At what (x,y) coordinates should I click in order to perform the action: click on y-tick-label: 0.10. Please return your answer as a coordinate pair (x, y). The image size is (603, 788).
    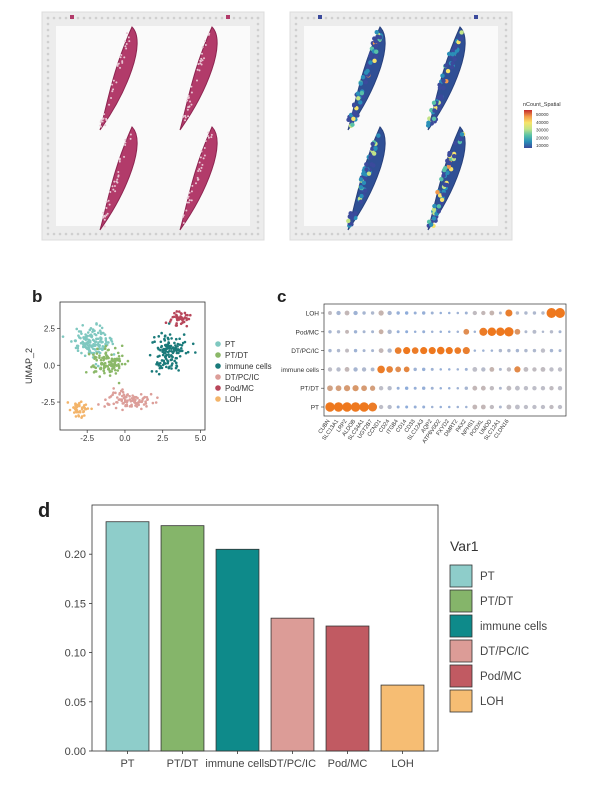
    Looking at the image, I should click on (75, 654).